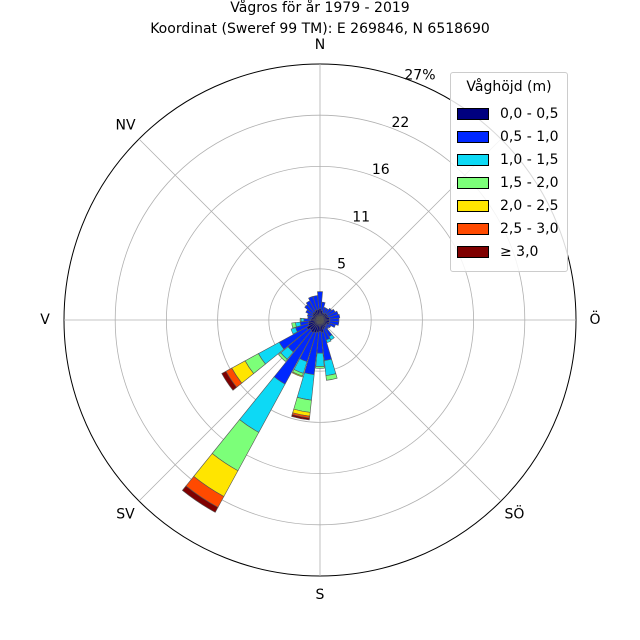 This screenshot has height=640, width=640. Describe the element at coordinates (529, 137) in the screenshot. I see `legend-label: 0,5 - 1,0` at that location.